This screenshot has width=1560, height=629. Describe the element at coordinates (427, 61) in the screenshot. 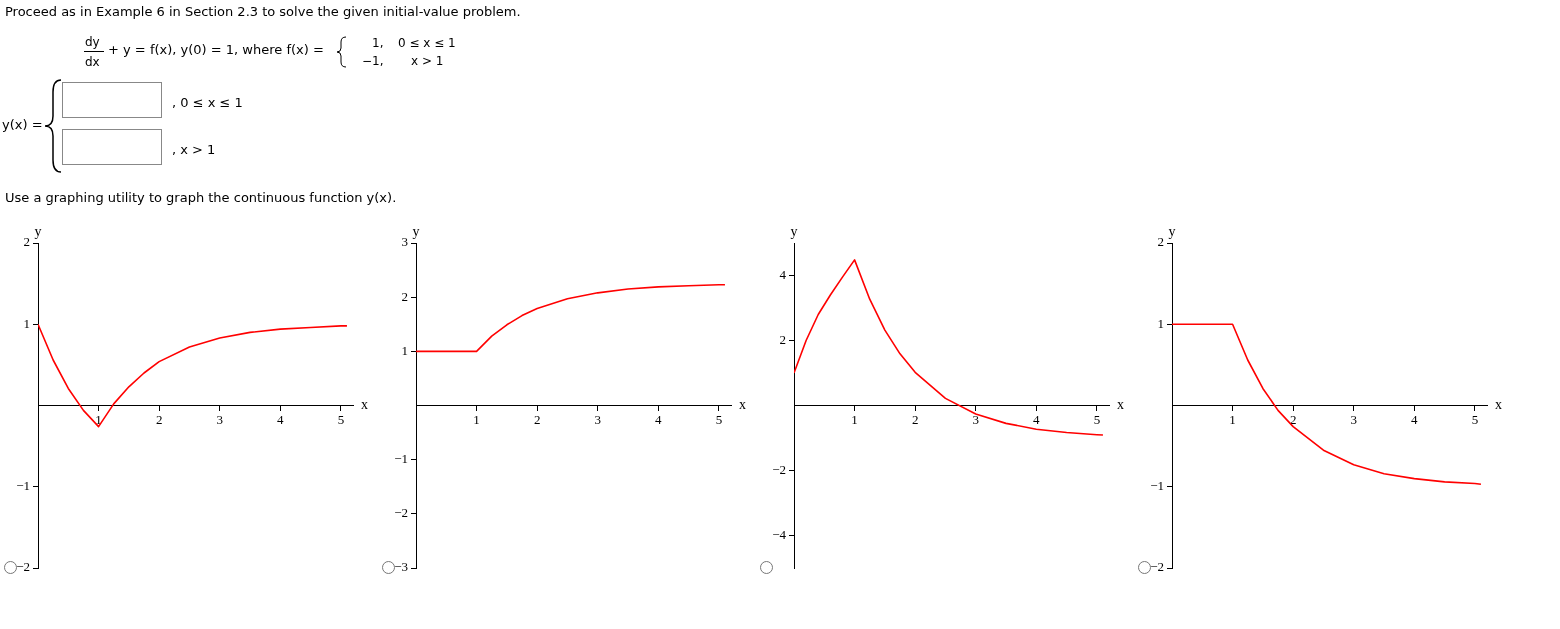

I see `text: x > 1` at that location.